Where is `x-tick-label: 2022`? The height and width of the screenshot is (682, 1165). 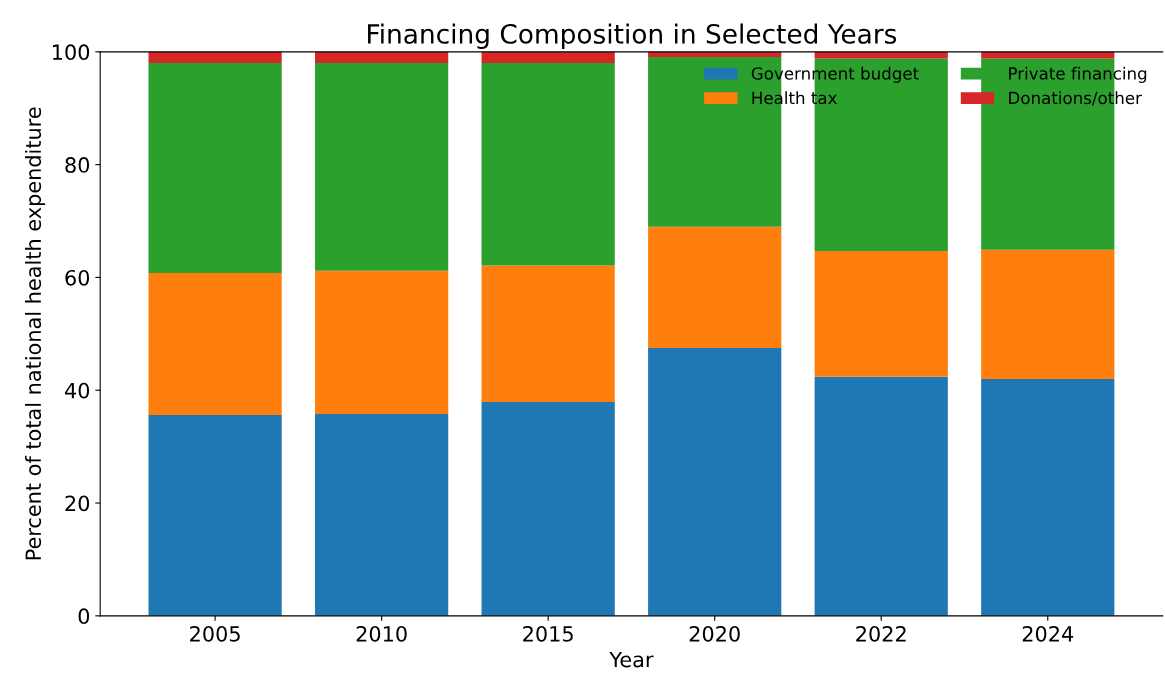 x-tick-label: 2022 is located at coordinates (881, 633).